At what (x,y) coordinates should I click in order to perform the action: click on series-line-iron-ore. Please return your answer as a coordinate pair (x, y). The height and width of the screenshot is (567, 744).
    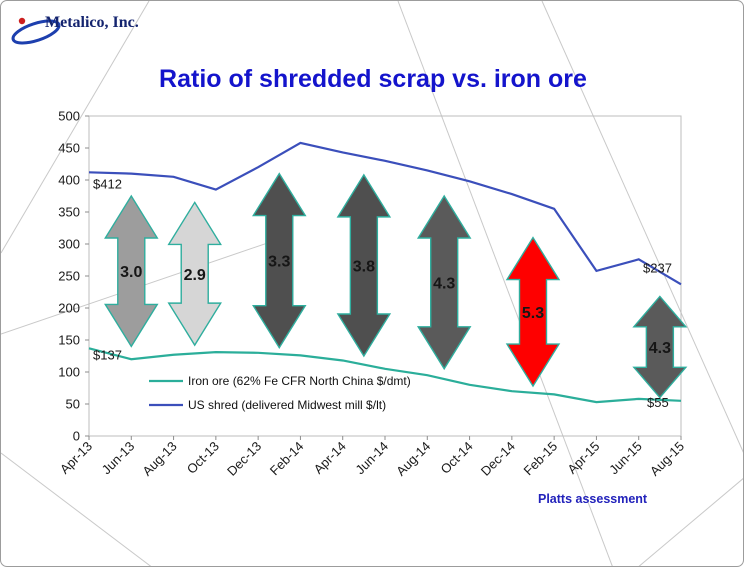
    Looking at the image, I should click on (385, 375).